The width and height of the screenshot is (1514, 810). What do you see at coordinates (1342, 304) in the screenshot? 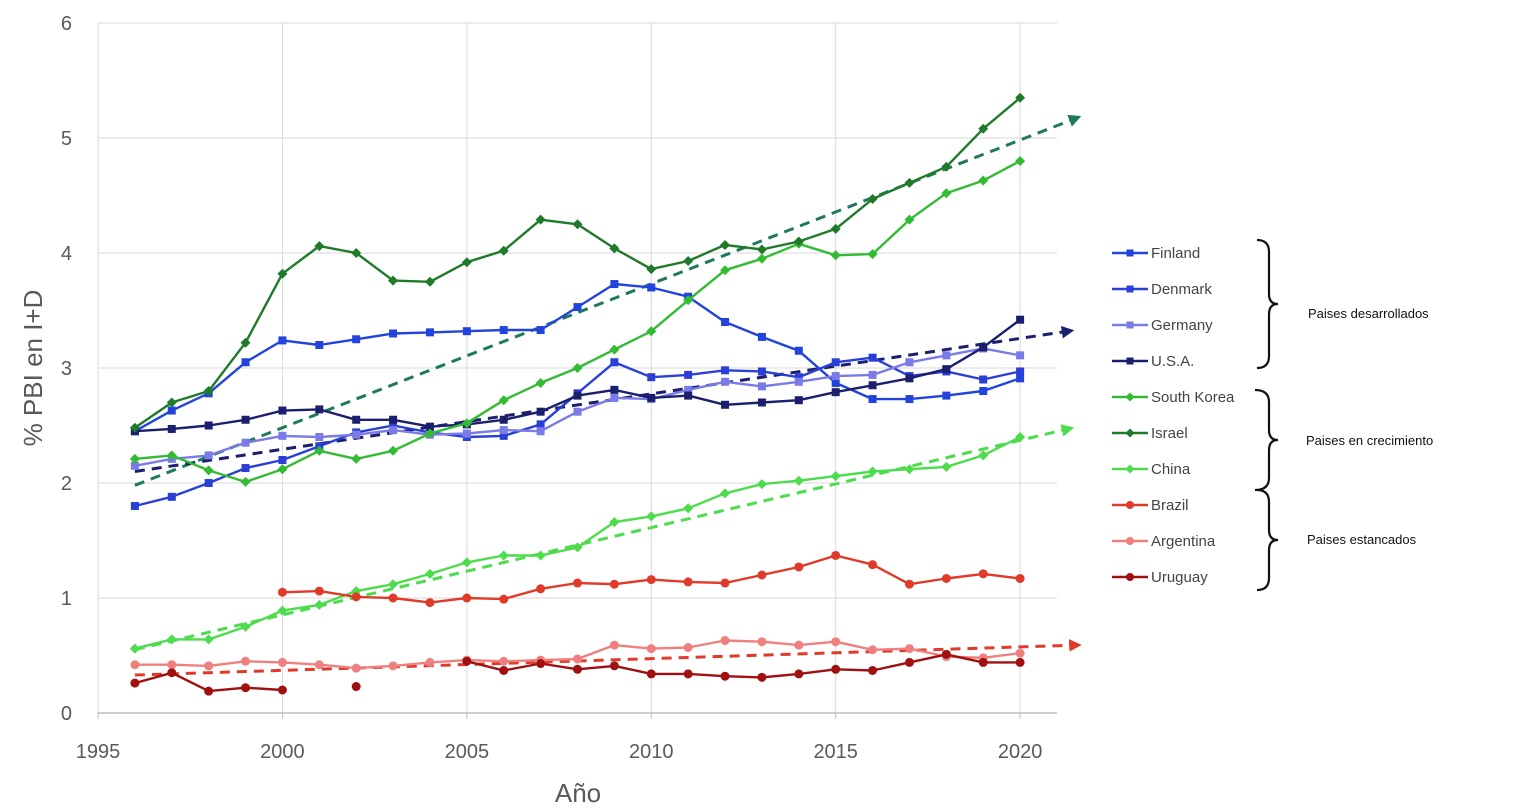
I see `group-paises-desarrollados: Paises desarrollados` at bounding box center [1342, 304].